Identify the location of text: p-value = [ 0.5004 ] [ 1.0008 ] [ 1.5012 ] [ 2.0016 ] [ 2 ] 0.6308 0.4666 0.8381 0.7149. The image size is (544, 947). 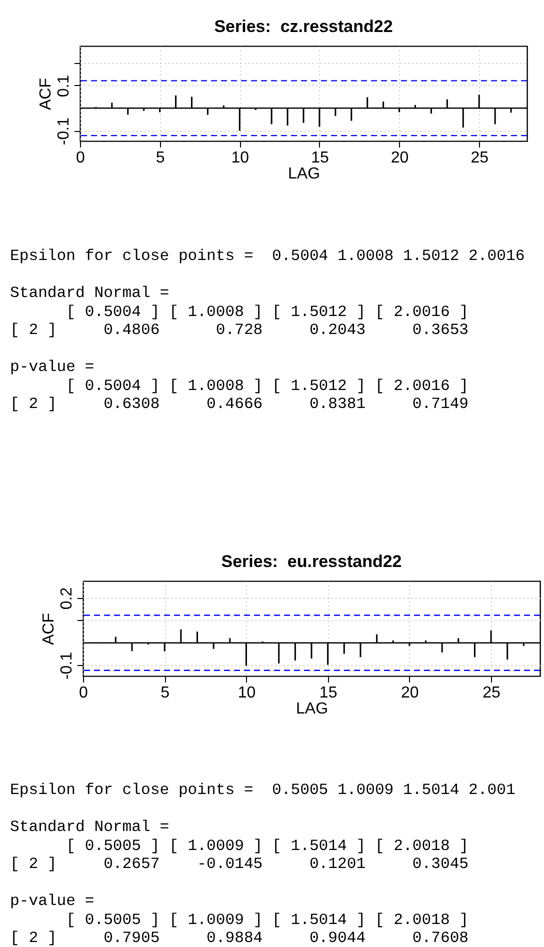
(239, 385).